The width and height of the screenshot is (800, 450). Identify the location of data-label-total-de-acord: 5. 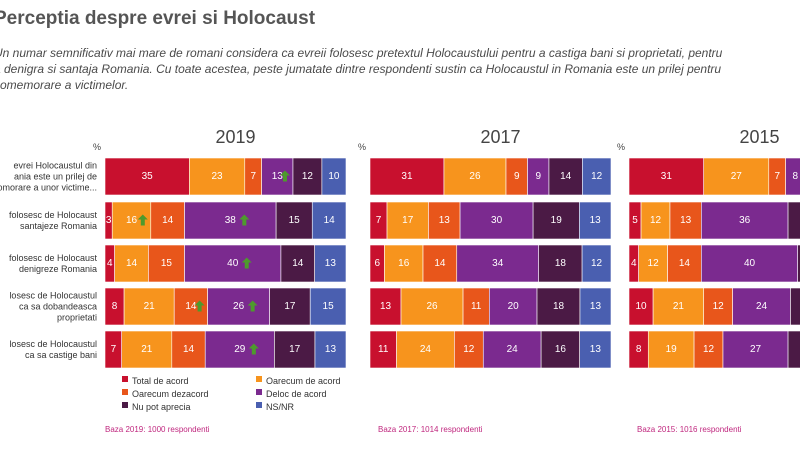
(635, 220).